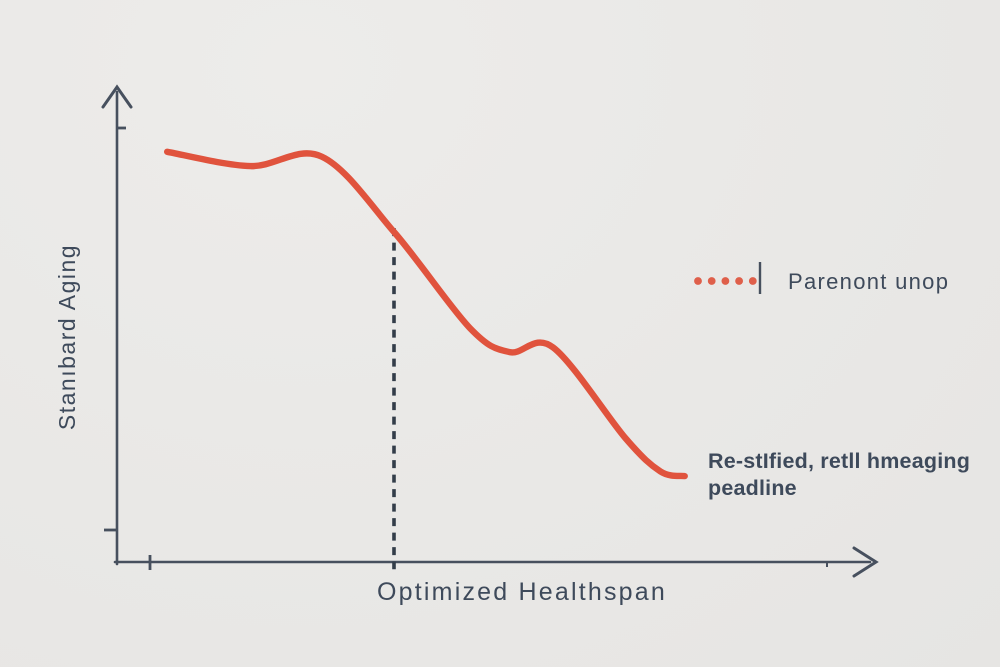 This screenshot has height=667, width=1000. I want to click on annotation-line-1: Re-stIfied, retll hmeaging, so click(839, 461).